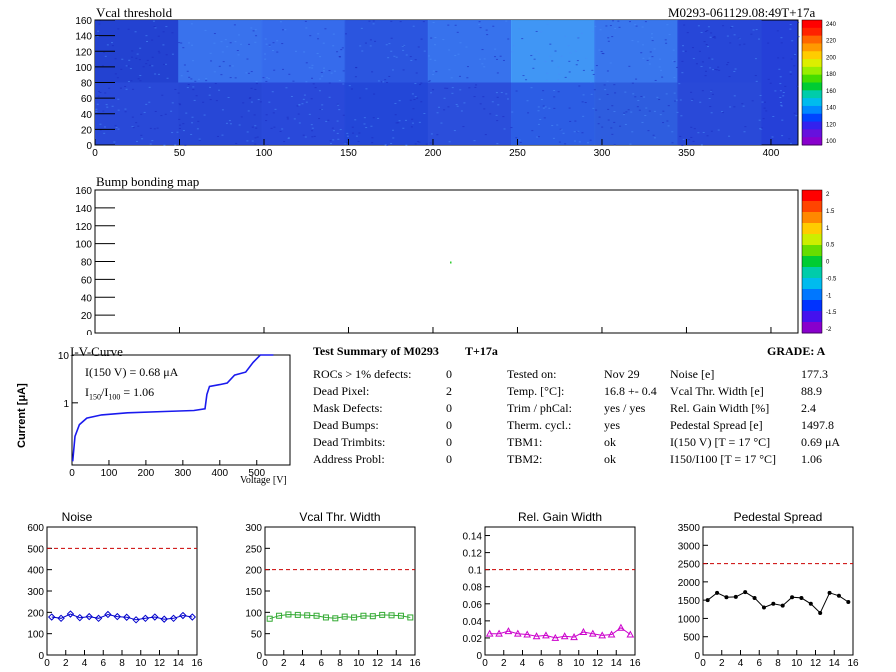 This screenshot has width=896, height=672. Describe the element at coordinates (180, 153) in the screenshot. I see `x-tick-label: 50` at that location.